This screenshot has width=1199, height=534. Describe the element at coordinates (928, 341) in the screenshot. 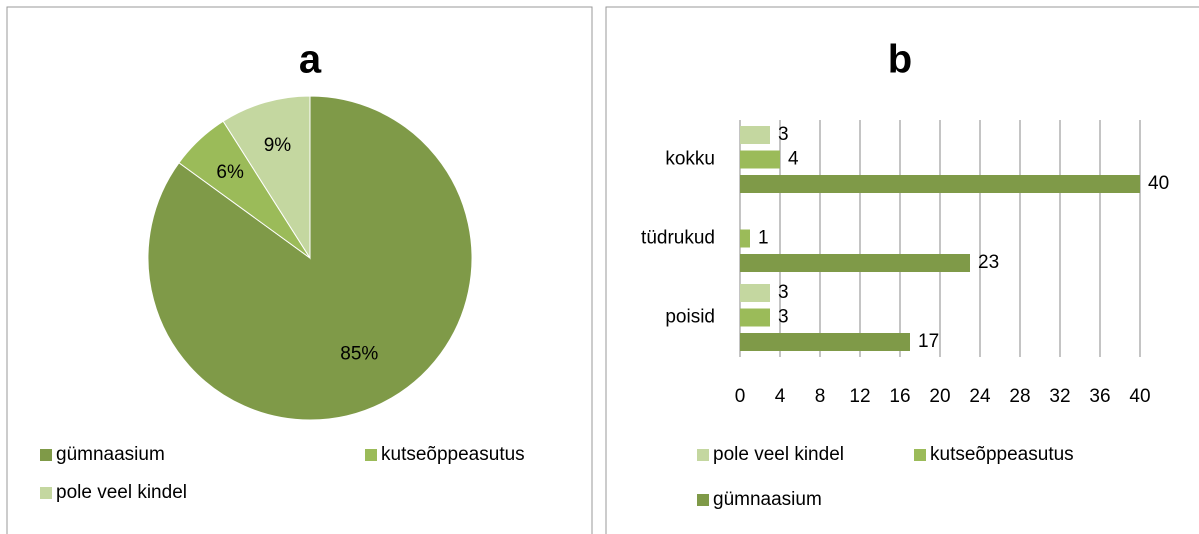

I see `data-label: 17` at that location.